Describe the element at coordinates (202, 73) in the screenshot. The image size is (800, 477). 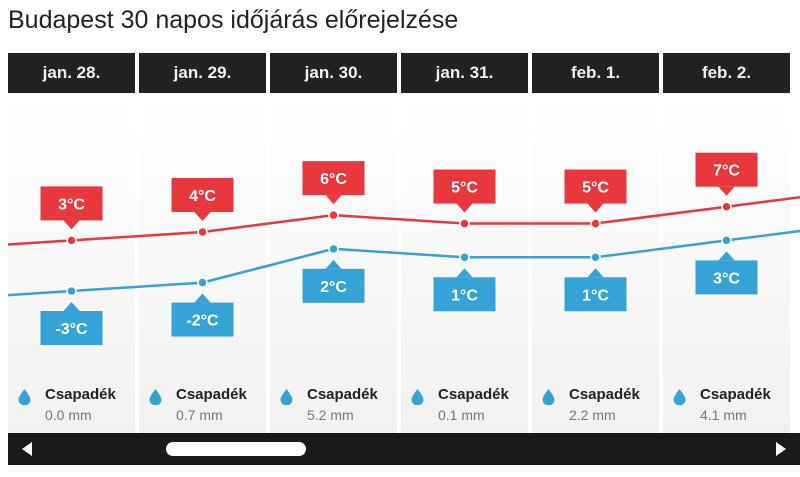
I see `day-header: jan. 29.` at that location.